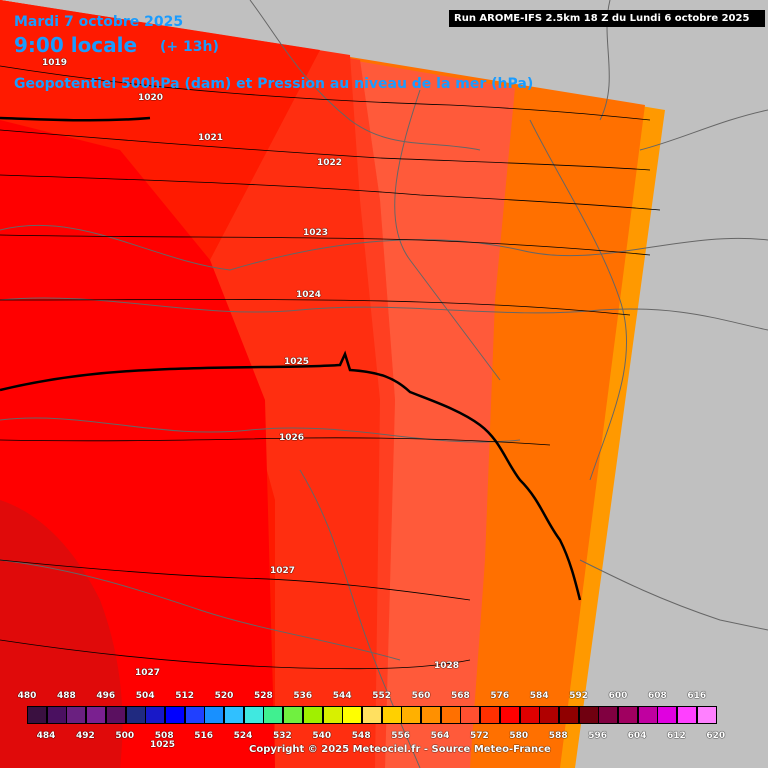 The width and height of the screenshot is (768, 768). I want to click on legend-label-top: 616, so click(697, 696).